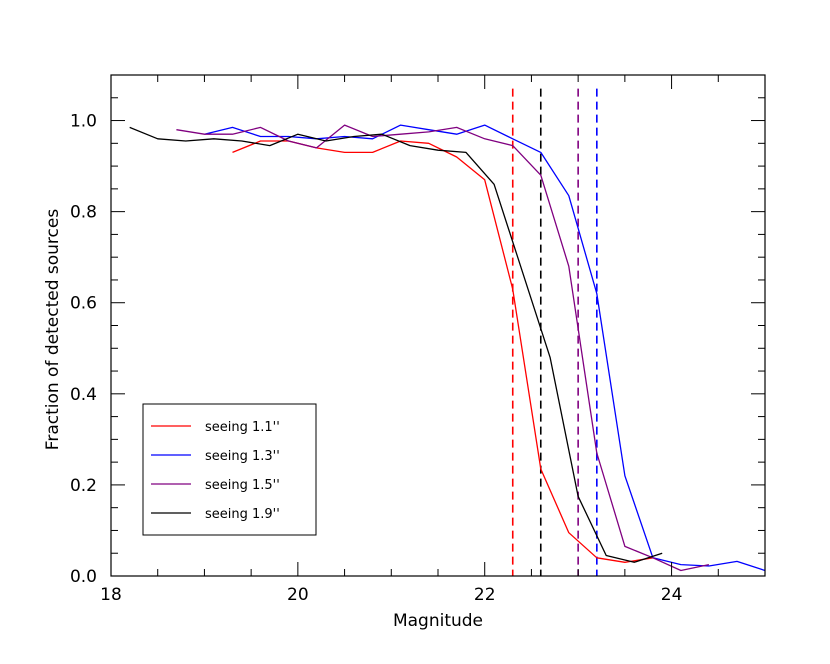 This screenshot has height=664, width=830. What do you see at coordinates (83, 486) in the screenshot?
I see `y-tick-label: 0.2` at bounding box center [83, 486].